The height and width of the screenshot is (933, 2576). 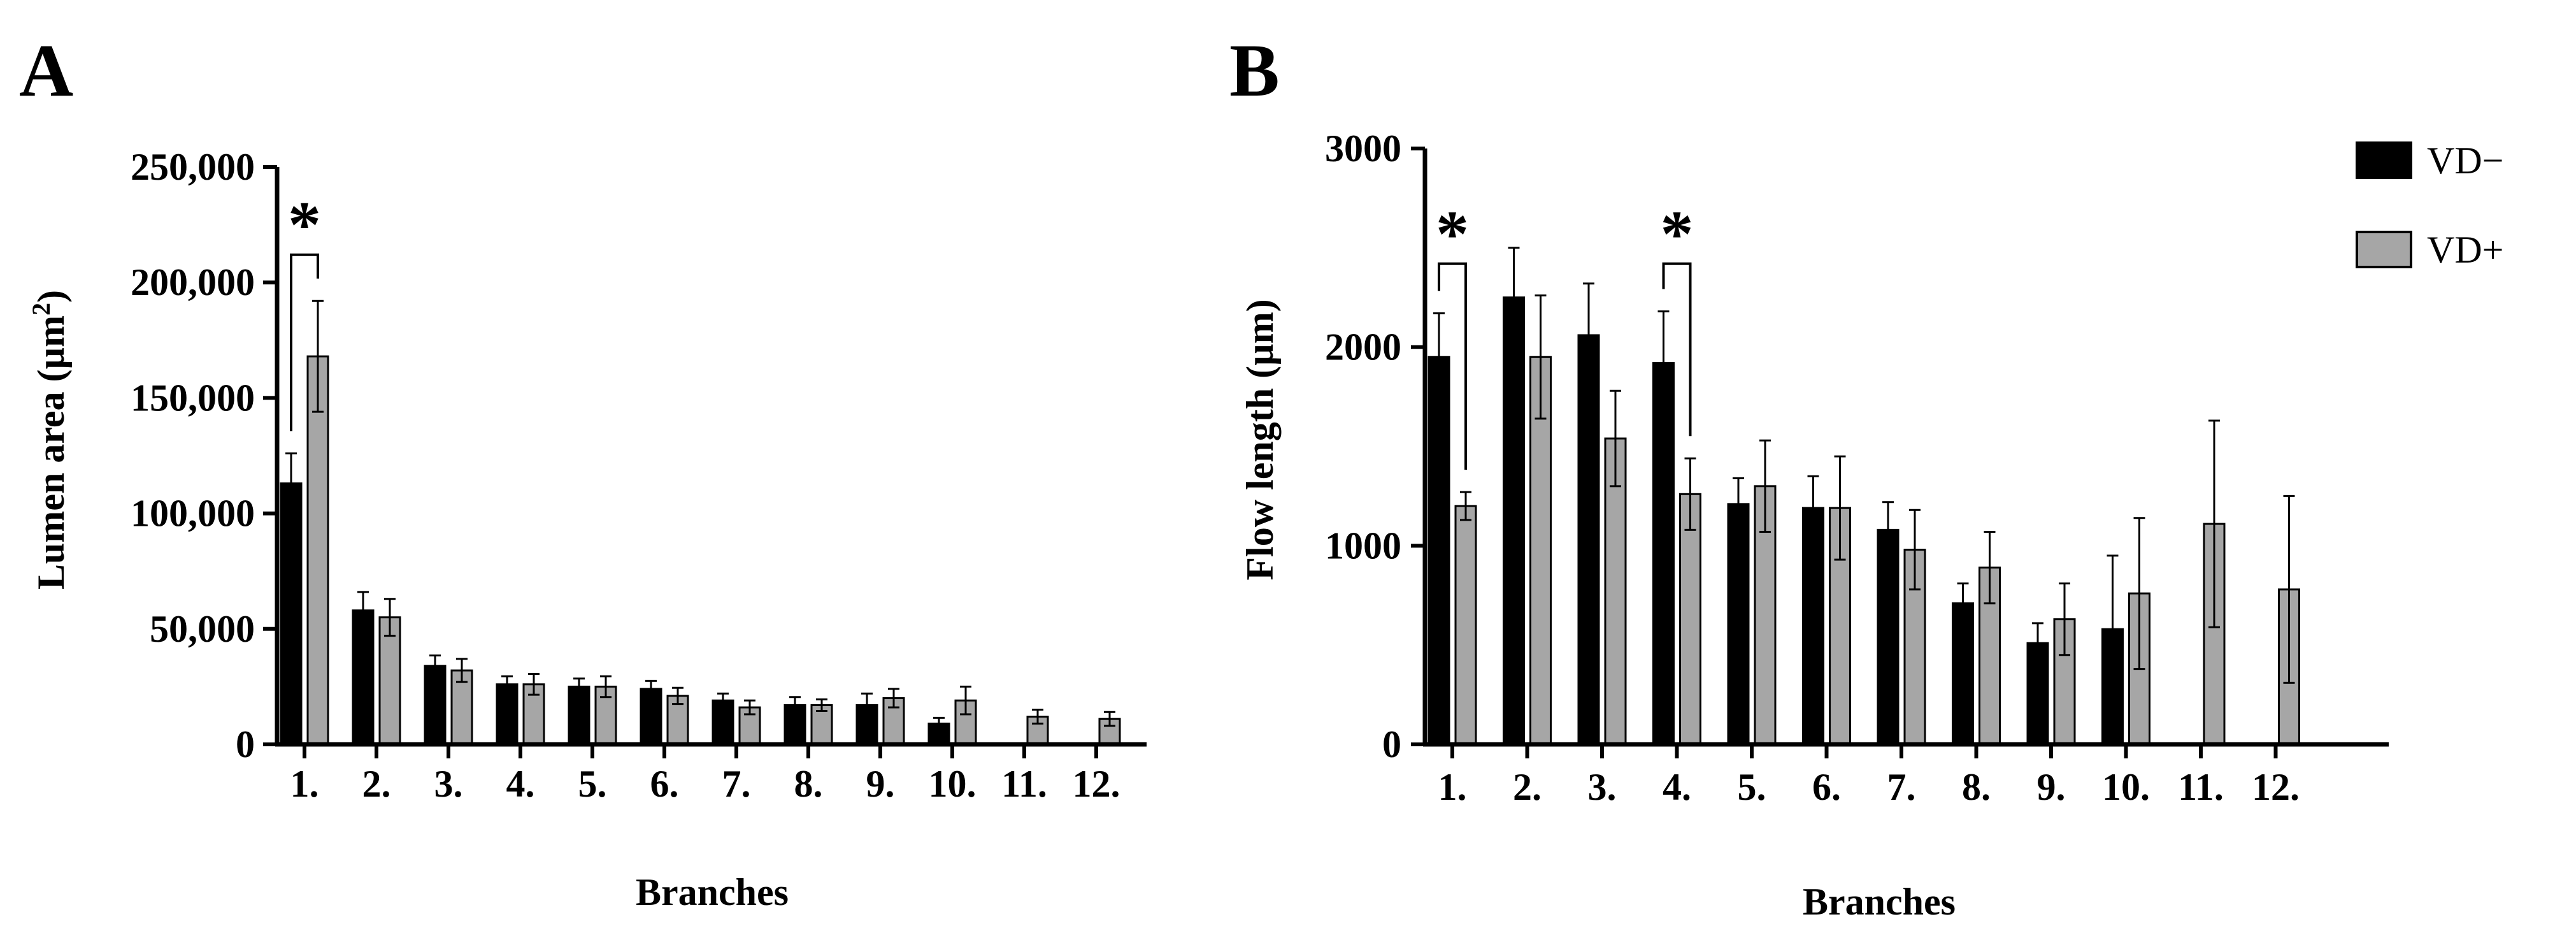 What do you see at coordinates (880, 784) in the screenshot?
I see `panel-a-x-tick-label: 9.` at bounding box center [880, 784].